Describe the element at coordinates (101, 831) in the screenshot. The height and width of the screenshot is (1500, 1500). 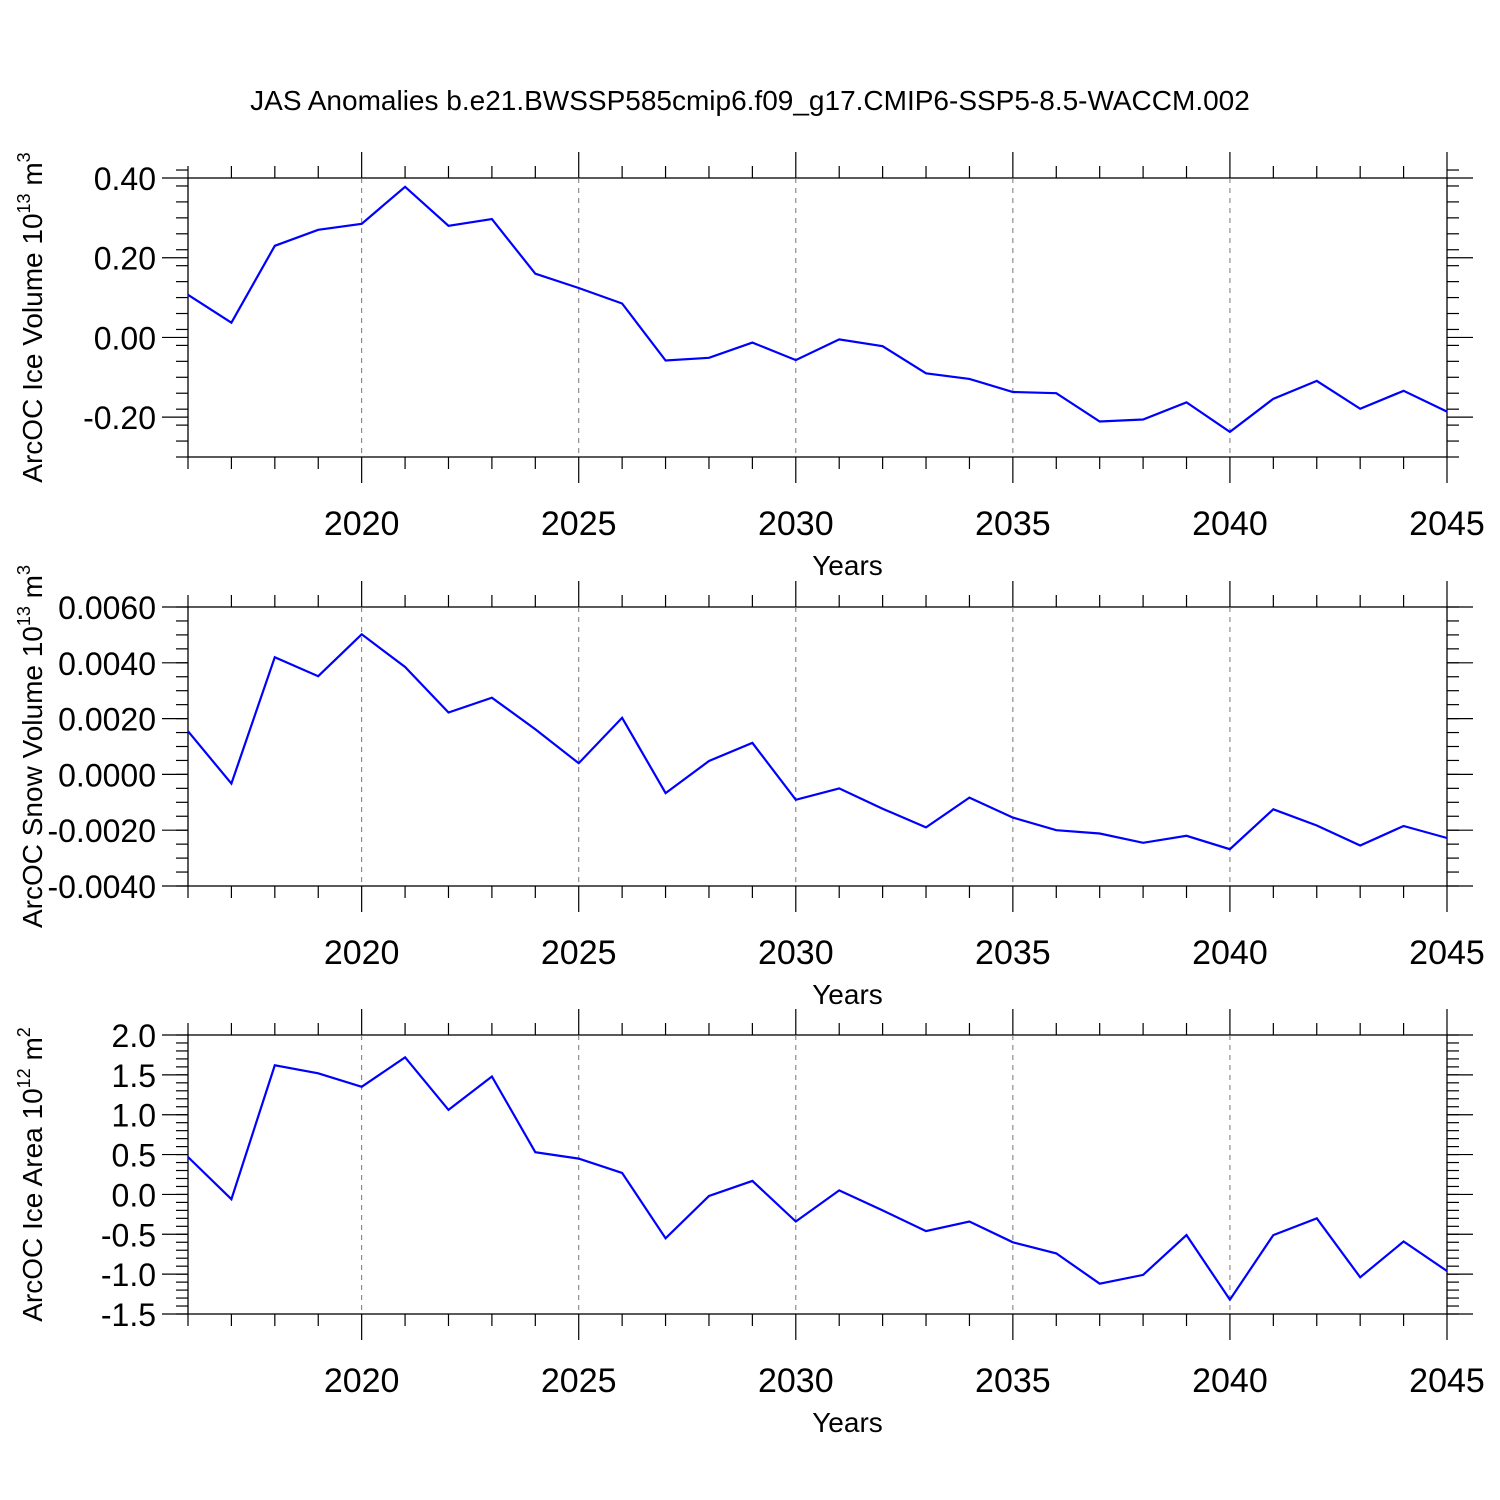
I see `y-tick-label: -0.0020` at that location.